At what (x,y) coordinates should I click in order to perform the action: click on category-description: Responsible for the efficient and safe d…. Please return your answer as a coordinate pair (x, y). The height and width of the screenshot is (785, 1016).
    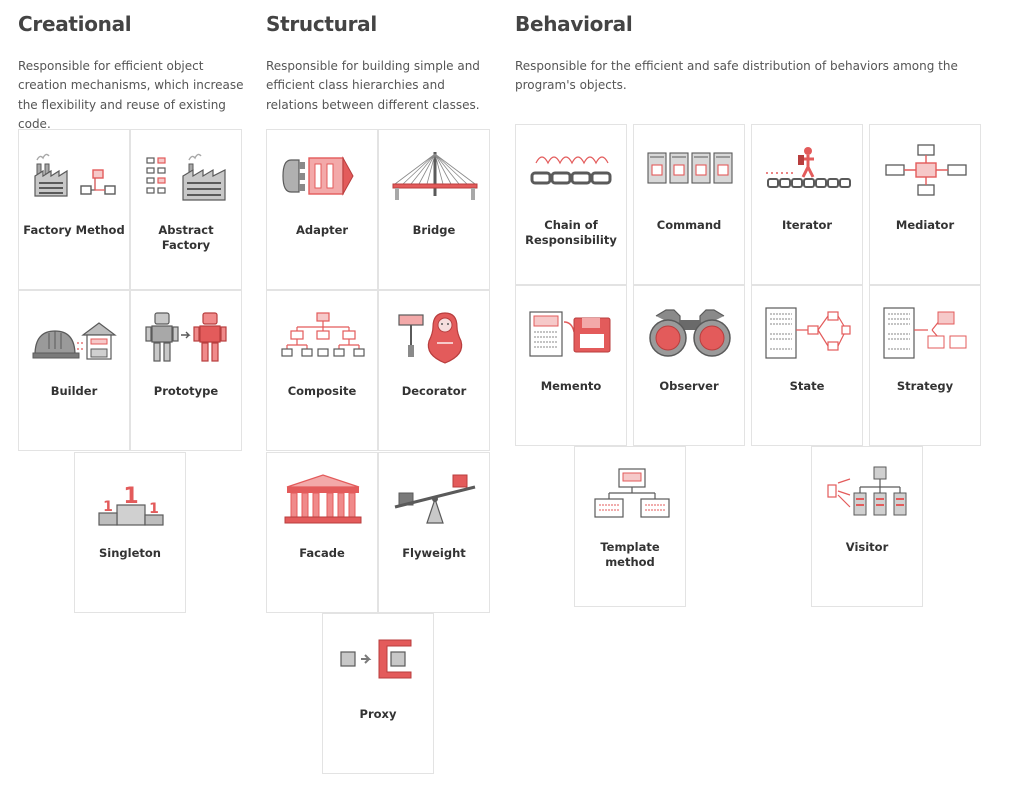
    Looking at the image, I should click on (736, 76).